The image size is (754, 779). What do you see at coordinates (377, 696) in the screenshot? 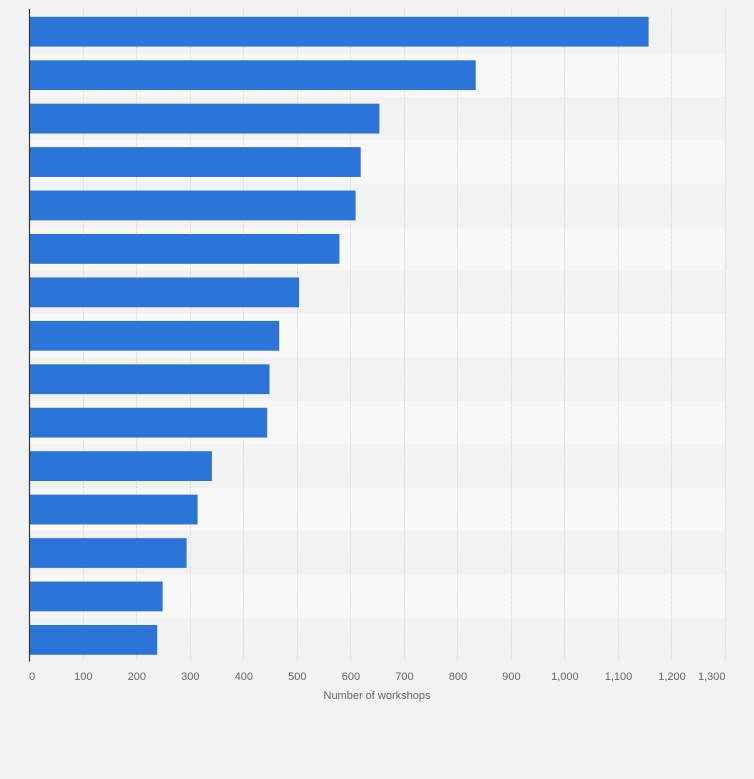
I see `svg-text: Number of workshops` at bounding box center [377, 696].